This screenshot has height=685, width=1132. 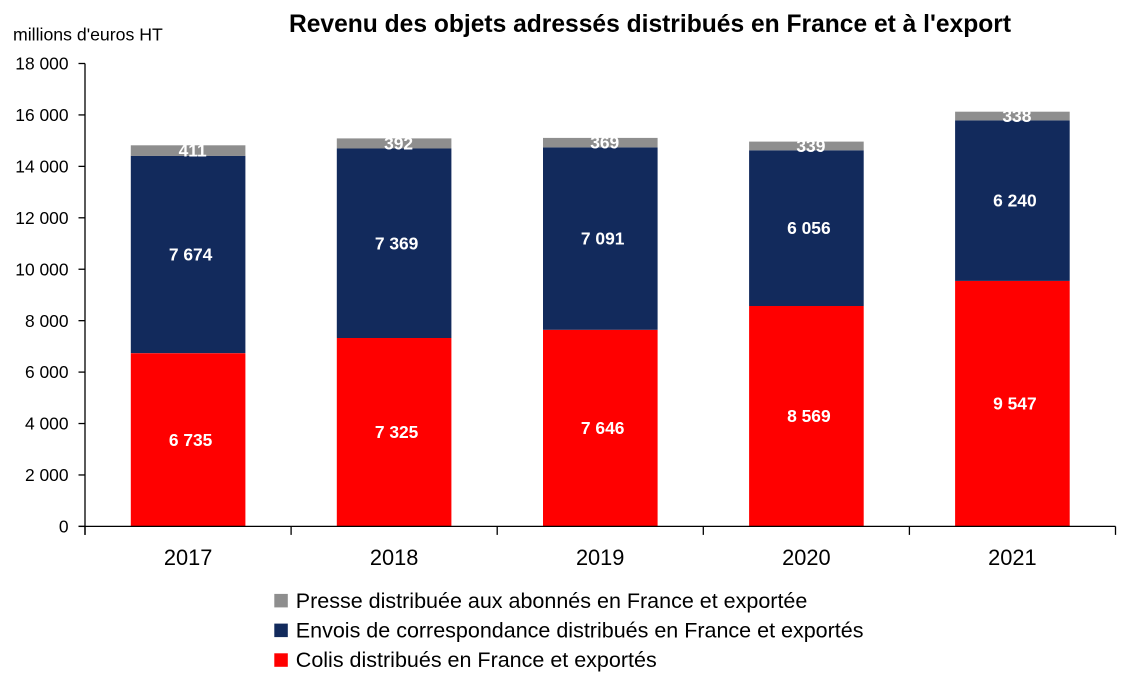 I want to click on svg-text: 2017, so click(x=188, y=557).